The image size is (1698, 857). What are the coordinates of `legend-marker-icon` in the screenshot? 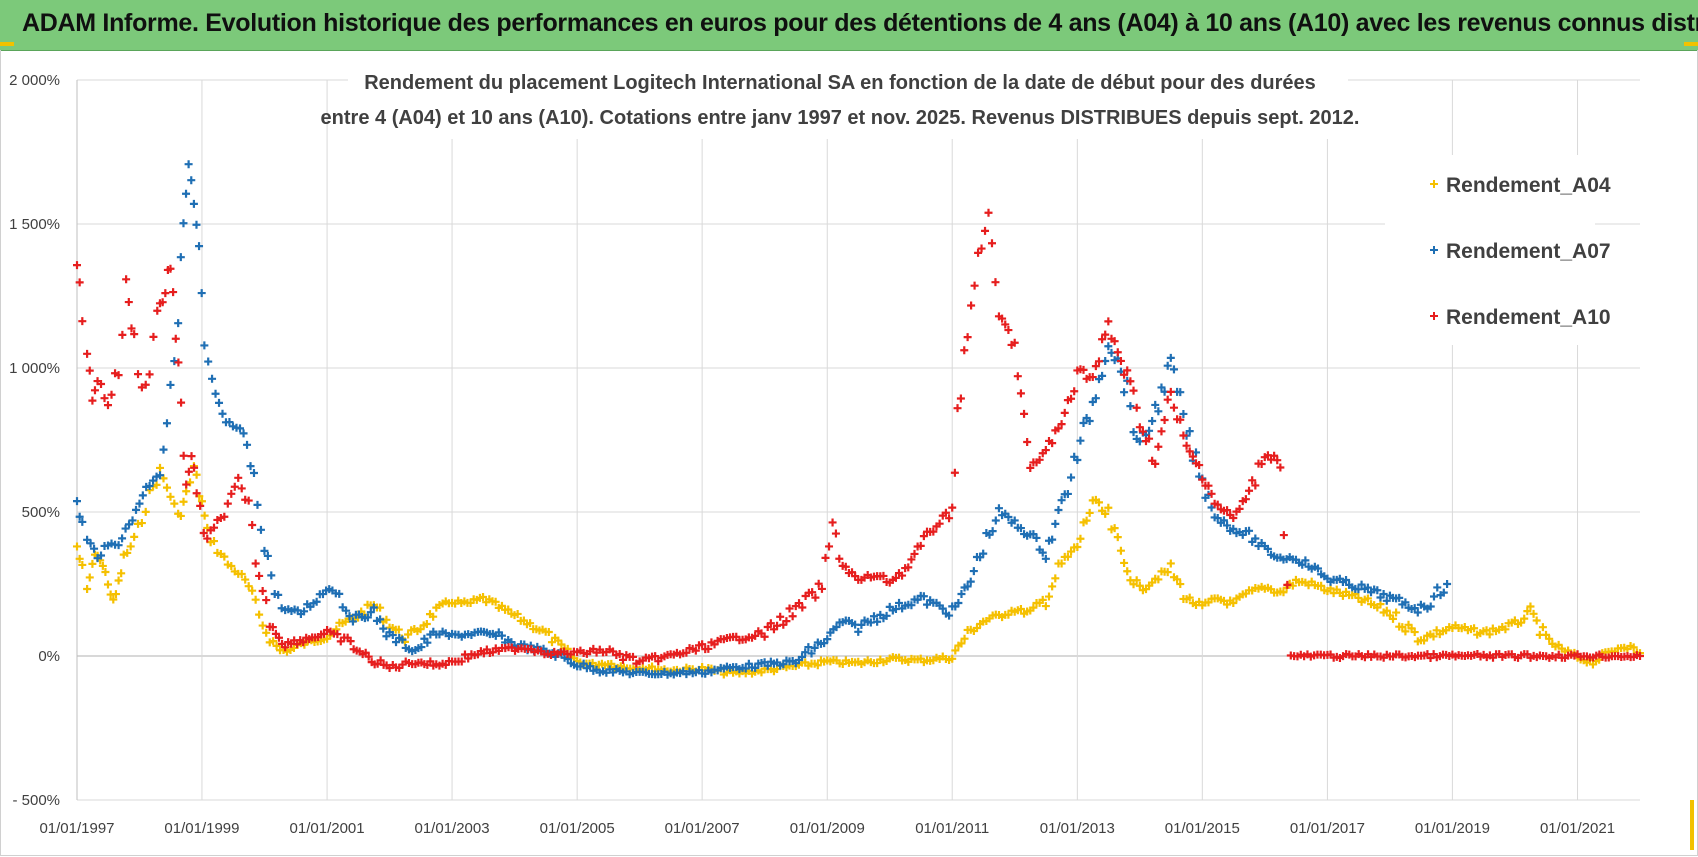 It's located at (1434, 184).